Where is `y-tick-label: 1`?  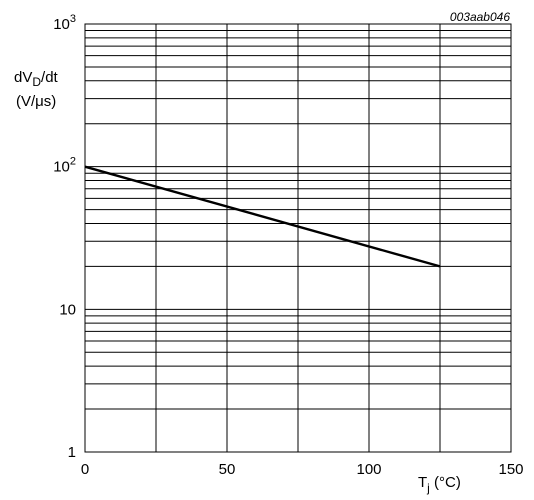
y-tick-label: 1 is located at coordinates (72, 452).